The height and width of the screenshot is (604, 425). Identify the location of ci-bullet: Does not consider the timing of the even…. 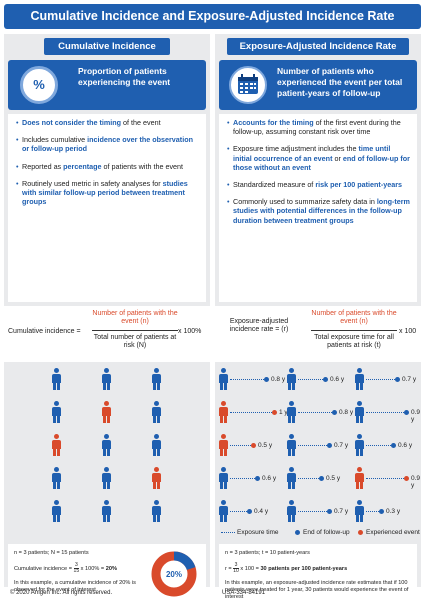
(108, 122).